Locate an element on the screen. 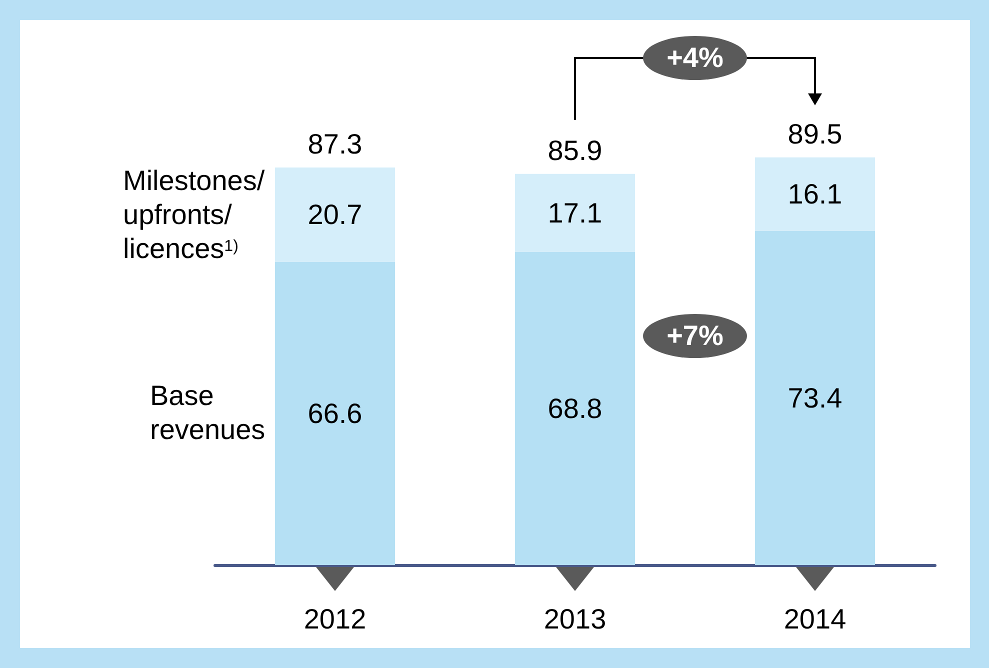 The height and width of the screenshot is (668, 989). data-label: 73.4 is located at coordinates (815, 398).